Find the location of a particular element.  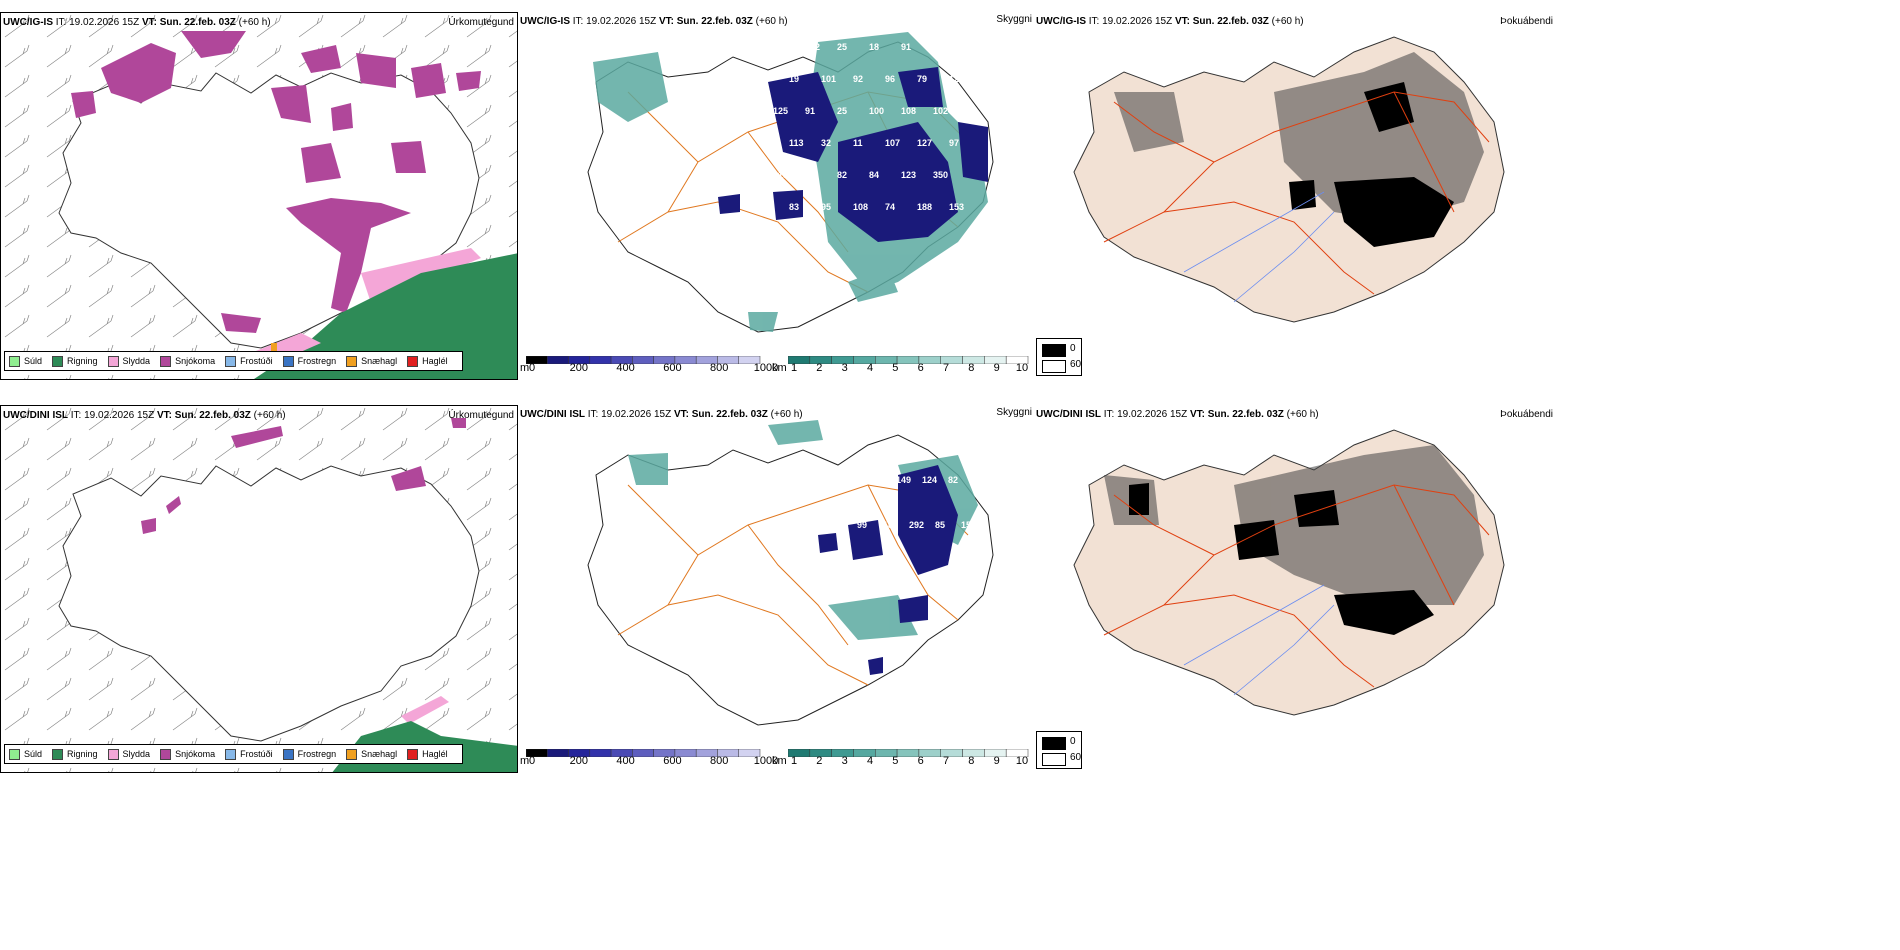

colorbar-tick: 9 is located at coordinates (996, 761).